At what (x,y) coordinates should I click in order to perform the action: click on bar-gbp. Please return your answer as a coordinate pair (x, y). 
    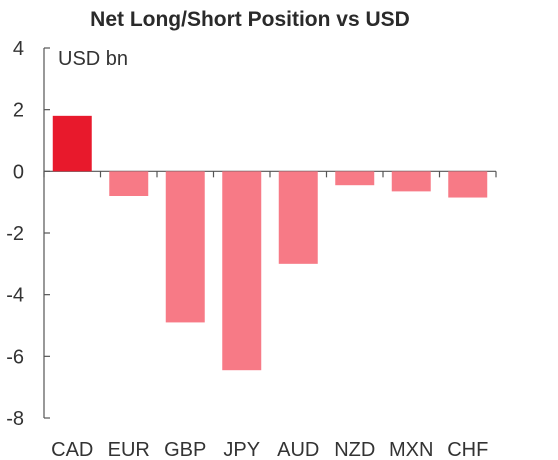
    Looking at the image, I should click on (185, 247).